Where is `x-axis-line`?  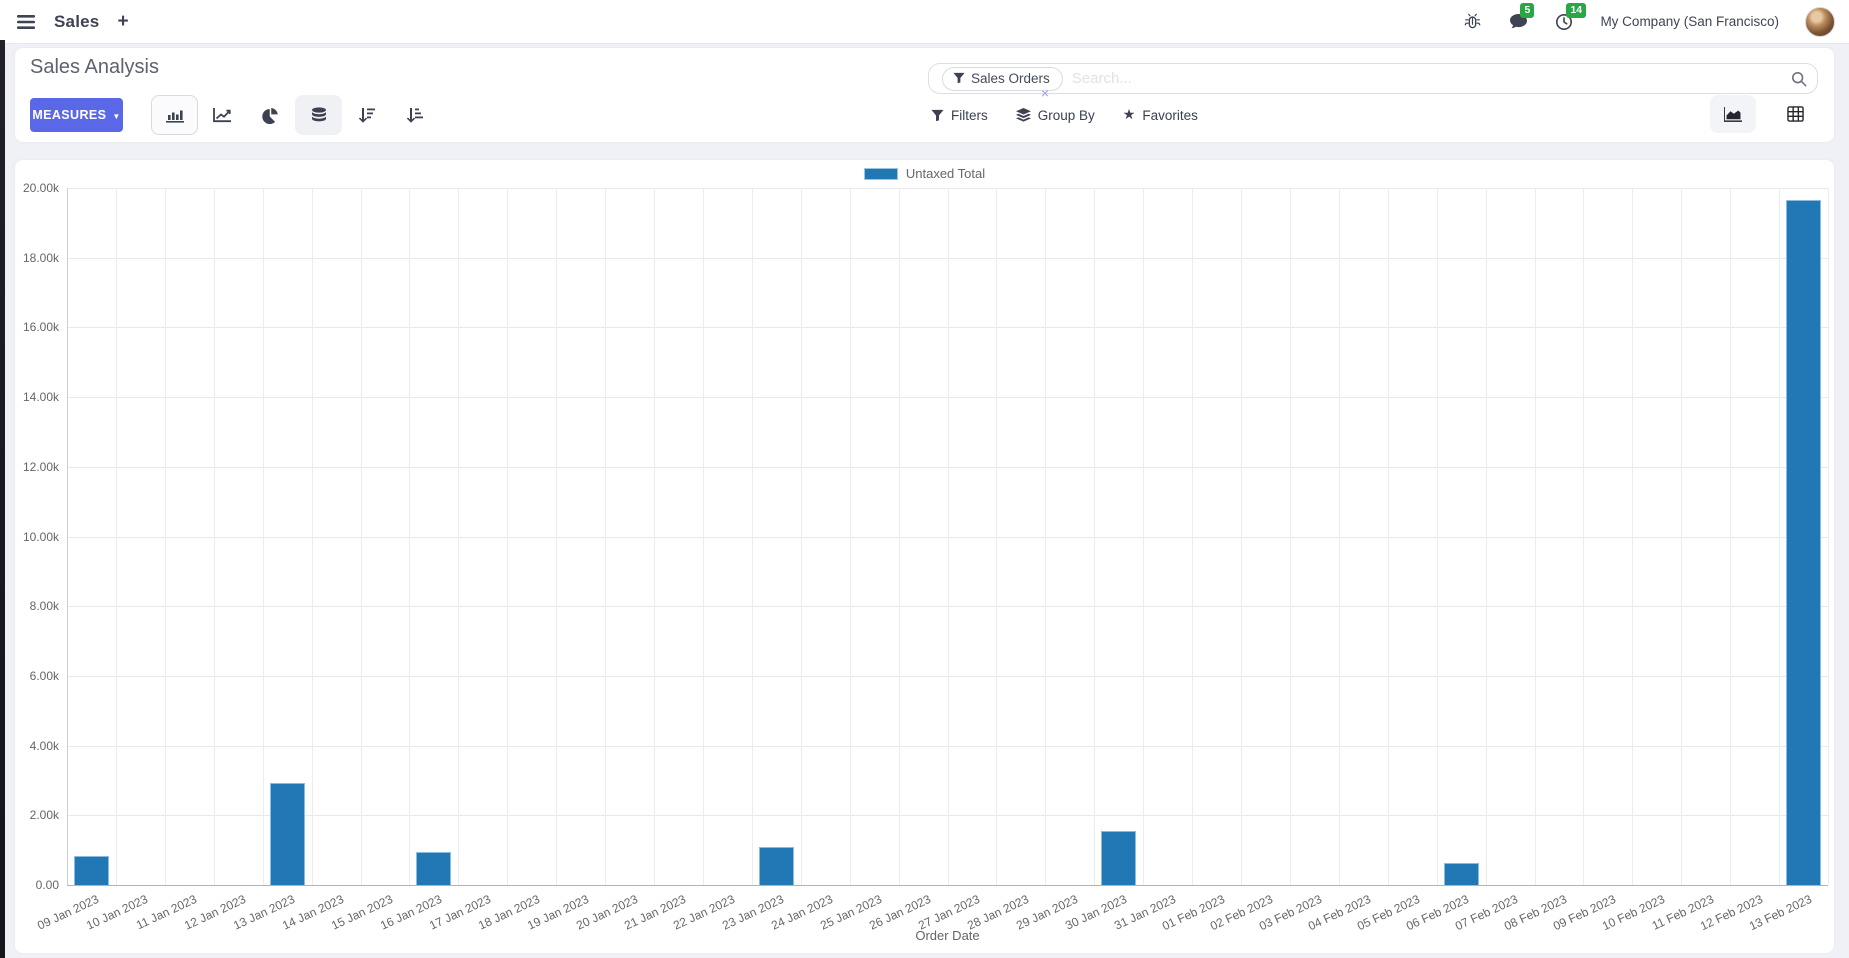 x-axis-line is located at coordinates (947, 885).